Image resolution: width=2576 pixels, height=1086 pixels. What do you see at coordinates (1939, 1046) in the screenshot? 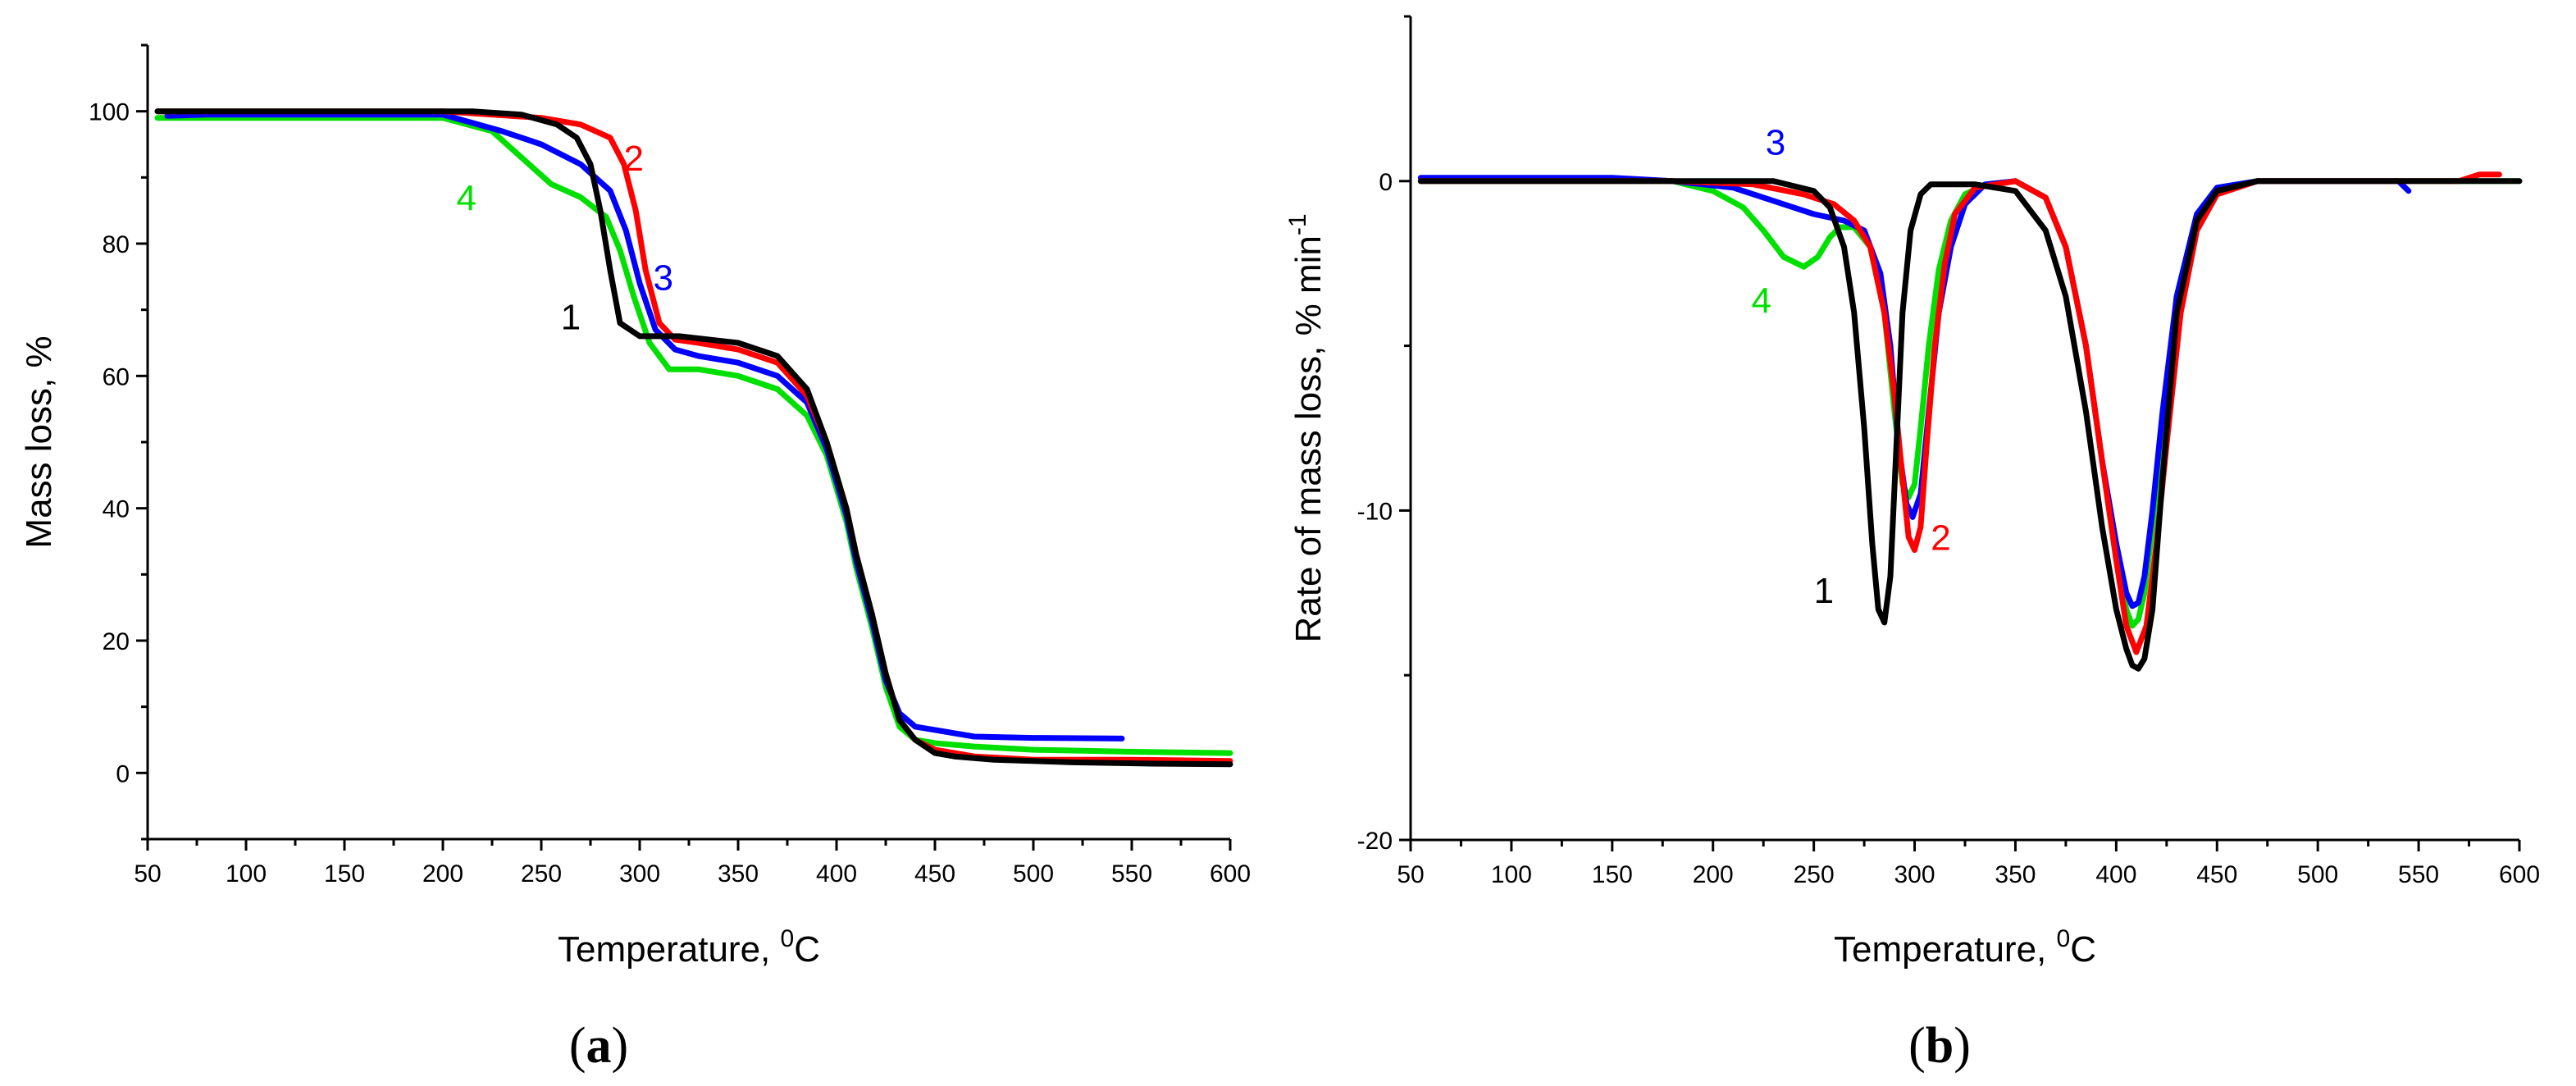
I see `panel-label: (b)` at bounding box center [1939, 1046].